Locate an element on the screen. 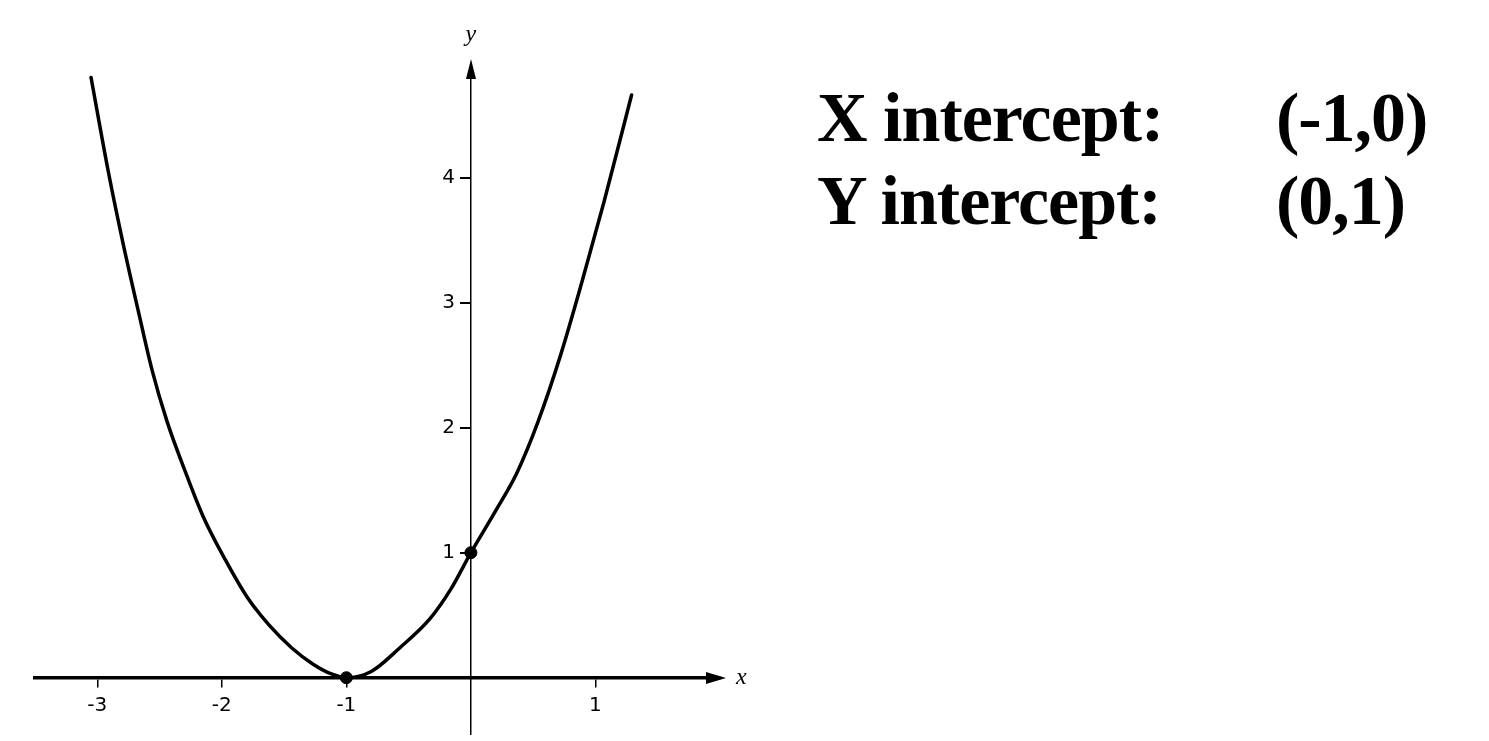  x-tick-label: -2 is located at coordinates (221, 703).